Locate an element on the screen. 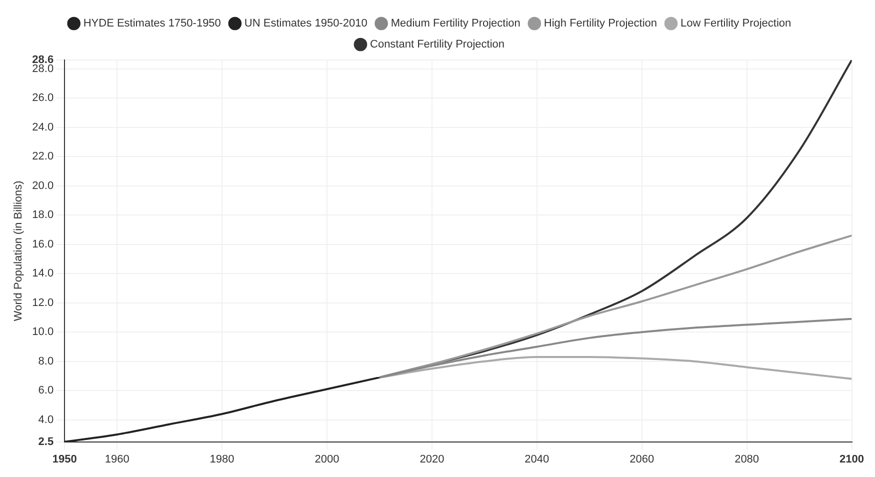 This screenshot has height=477, width=875. y-tick-label: 26.0 is located at coordinates (43, 98).